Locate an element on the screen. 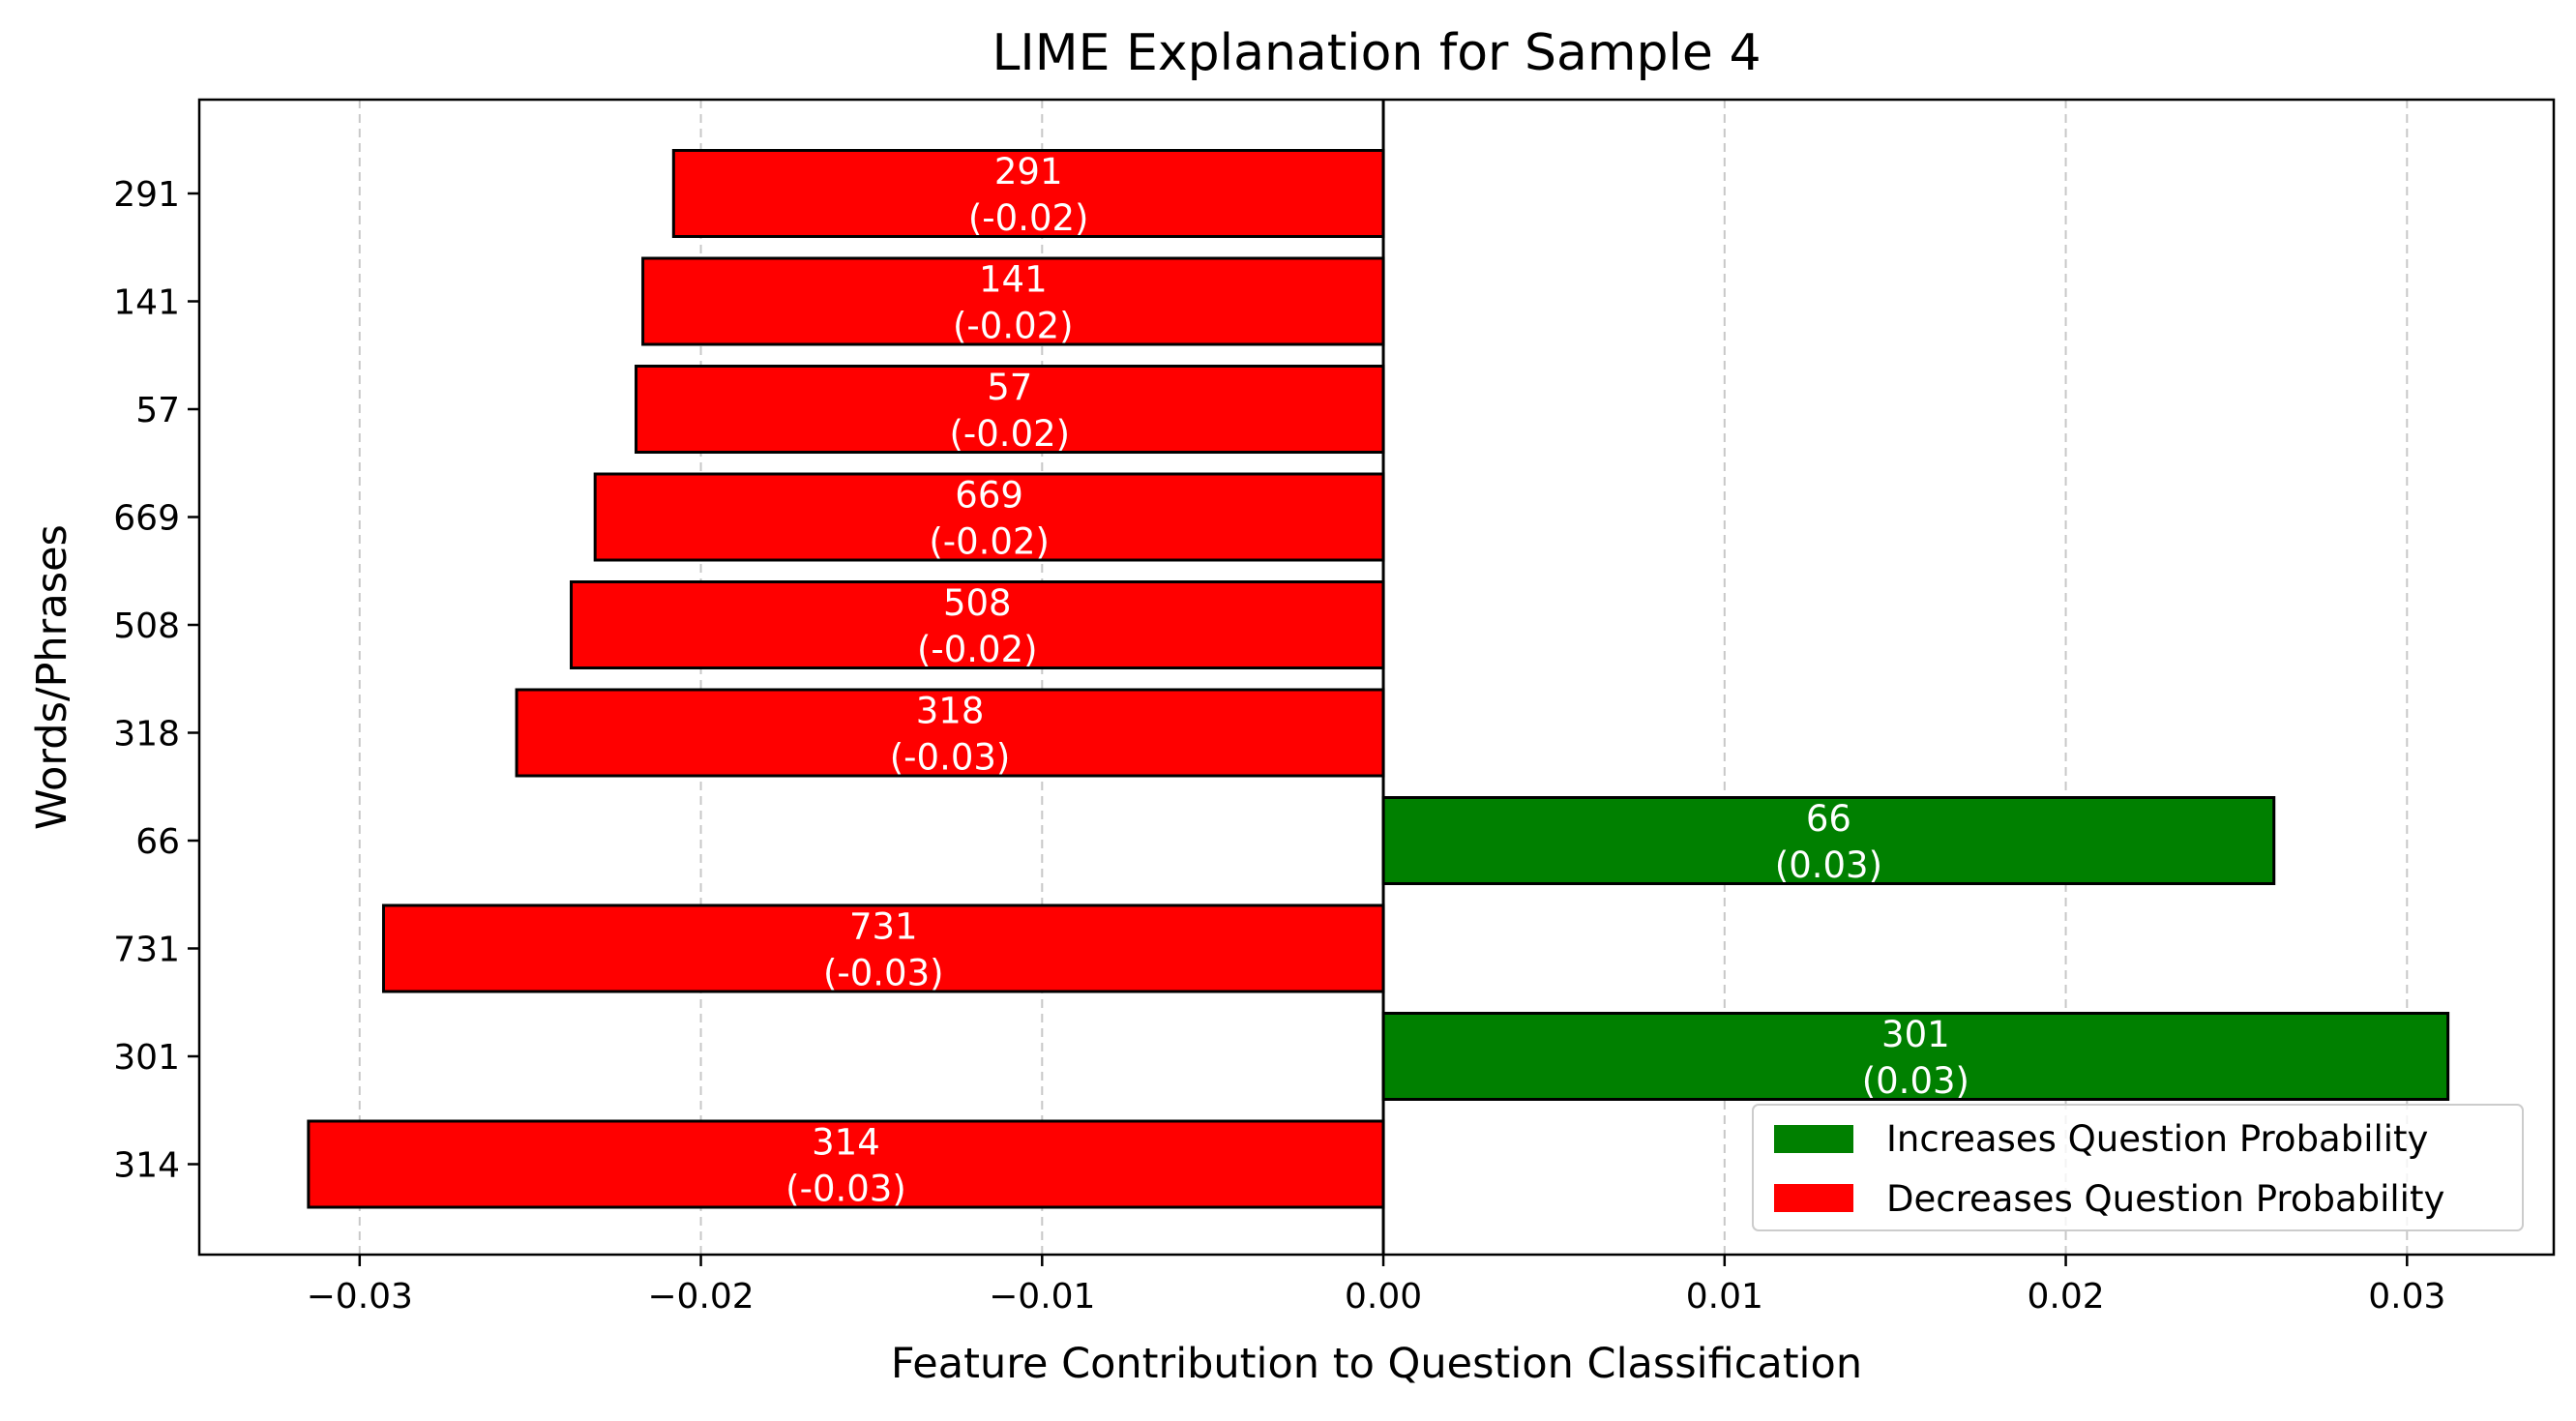 The width and height of the screenshot is (2576, 1421). legend-swatch-decrease is located at coordinates (1813, 1198).